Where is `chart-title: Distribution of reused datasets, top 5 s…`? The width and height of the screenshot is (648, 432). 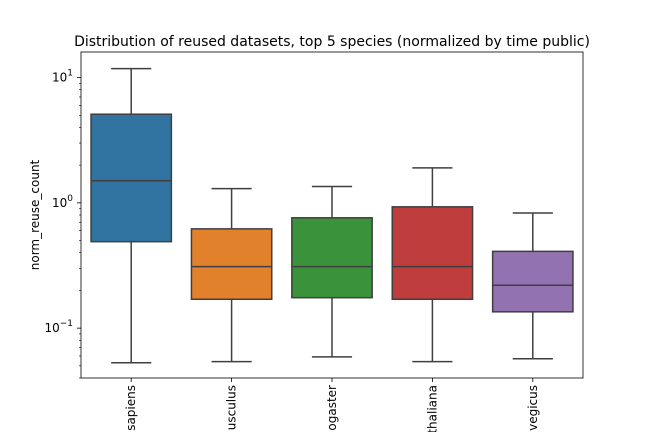
chart-title: Distribution of reused datasets, top 5 s… is located at coordinates (332, 42).